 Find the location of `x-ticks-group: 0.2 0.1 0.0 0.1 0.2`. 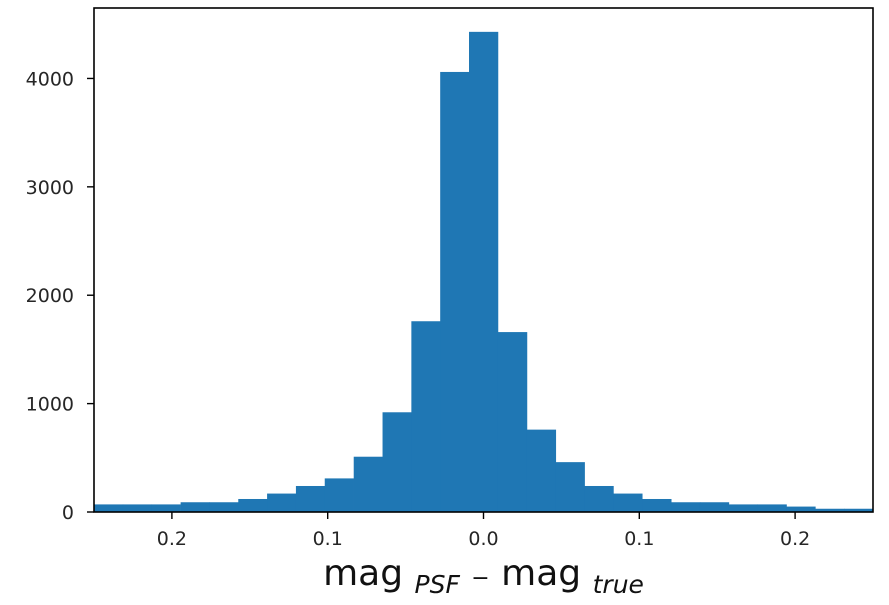

x-ticks-group: 0.2 0.1 0.0 0.1 0.2 is located at coordinates (483, 531).